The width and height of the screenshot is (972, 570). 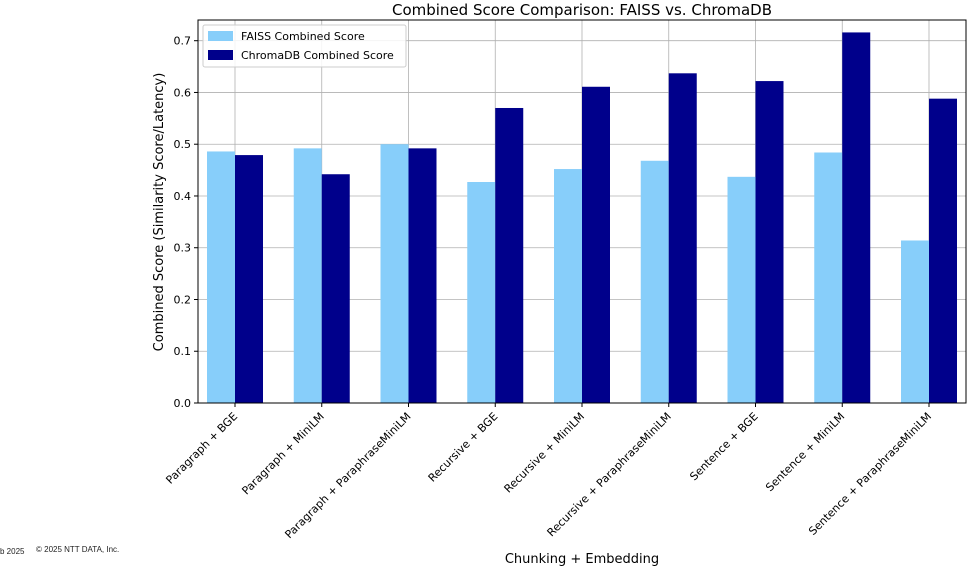 What do you see at coordinates (183, 196) in the screenshot?
I see `y-tick-label: 0.4` at bounding box center [183, 196].